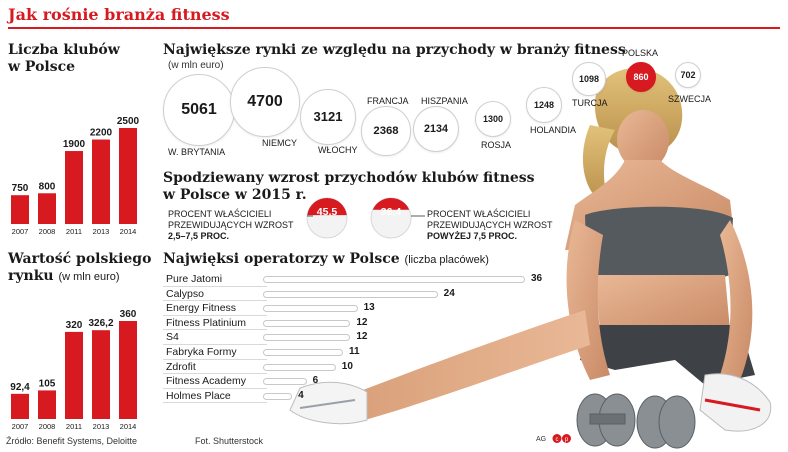  Describe the element at coordinates (391, 212) in the screenshot. I see `growth-value-label: 36,4` at that location.